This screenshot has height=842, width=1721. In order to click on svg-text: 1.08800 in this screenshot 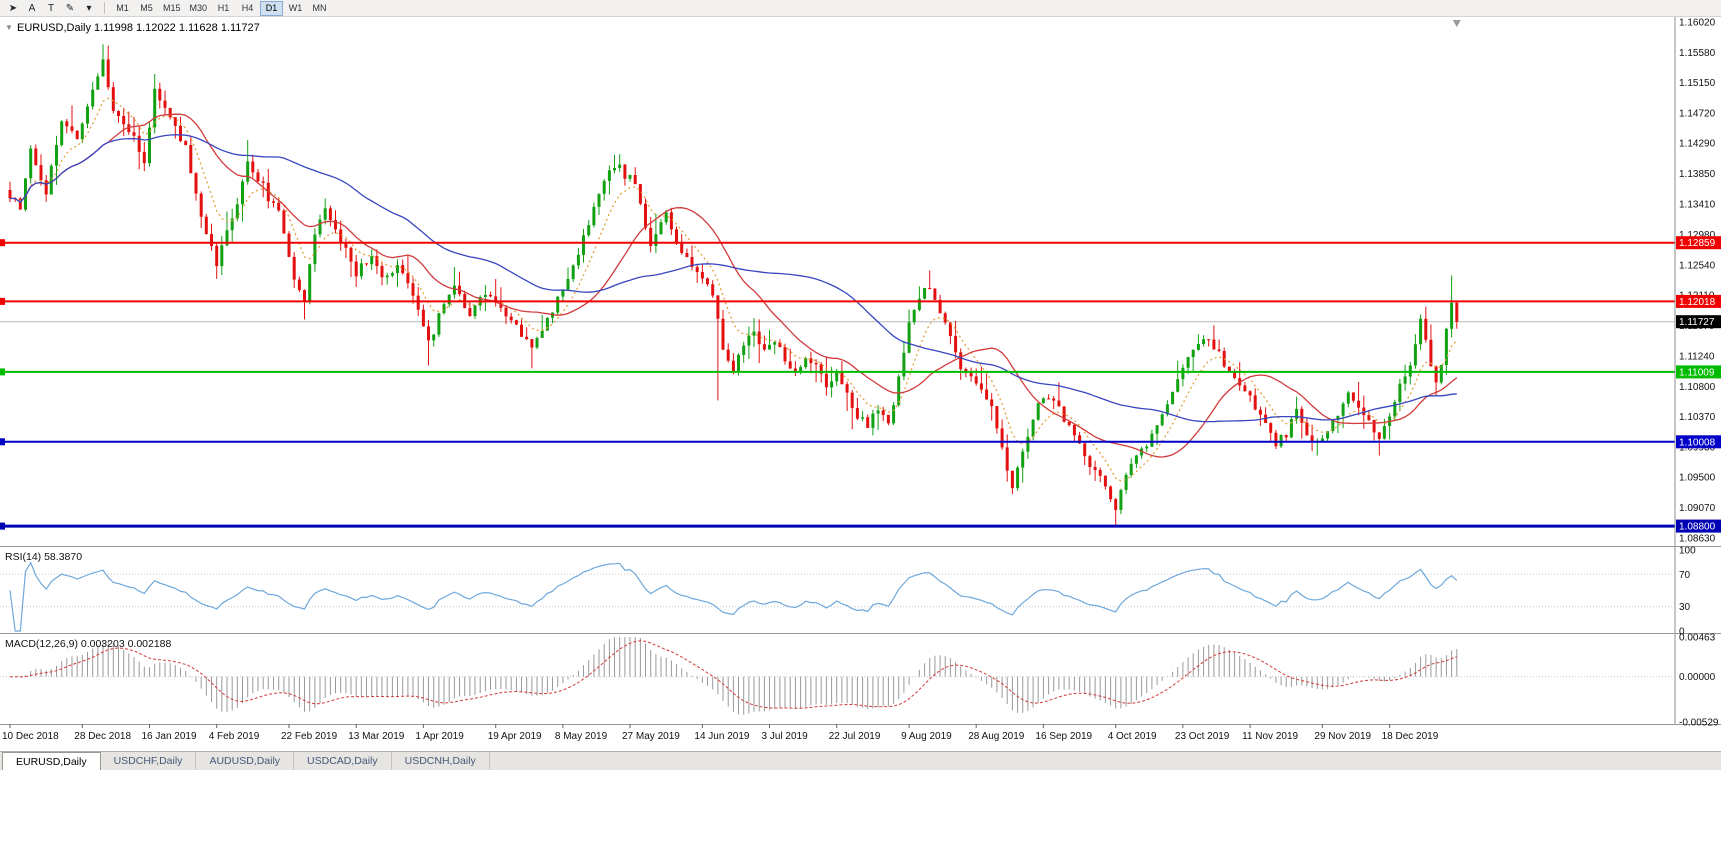, I will do `click(1697, 527)`.